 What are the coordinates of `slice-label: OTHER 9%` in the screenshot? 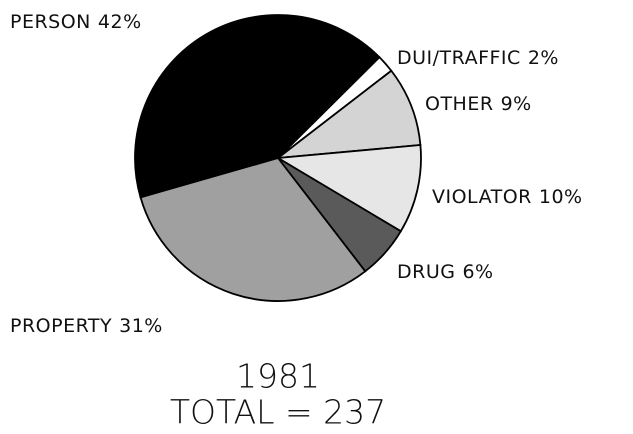 It's located at (478, 104).